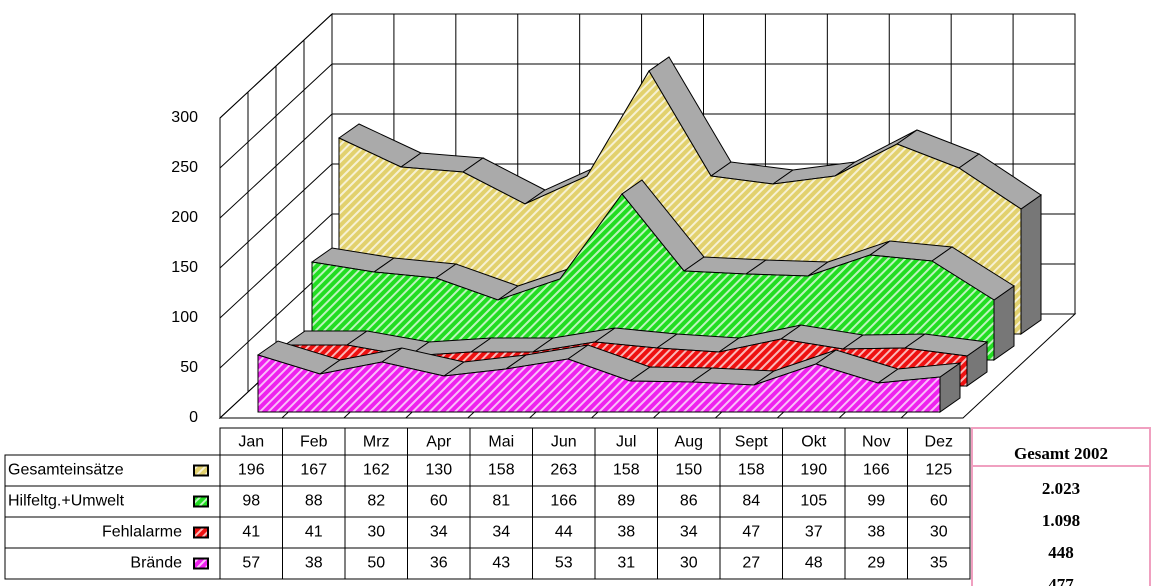 The width and height of the screenshot is (1156, 586). Describe the element at coordinates (501, 501) in the screenshot. I see `table-value: 81` at that location.